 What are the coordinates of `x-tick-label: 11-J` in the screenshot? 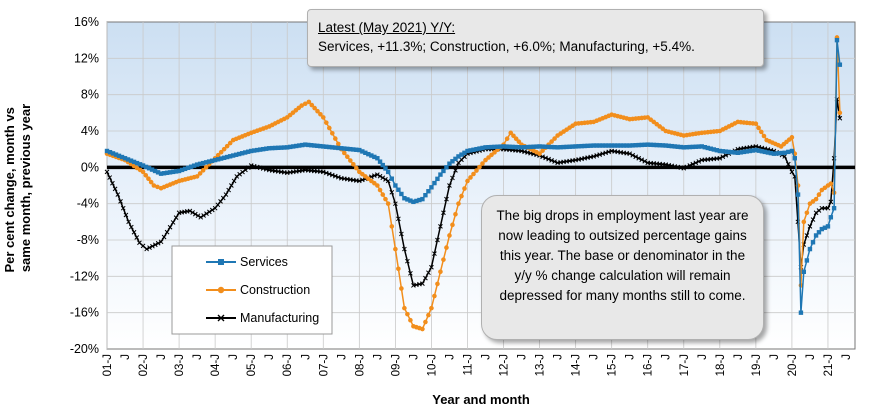 It's located at (468, 365).